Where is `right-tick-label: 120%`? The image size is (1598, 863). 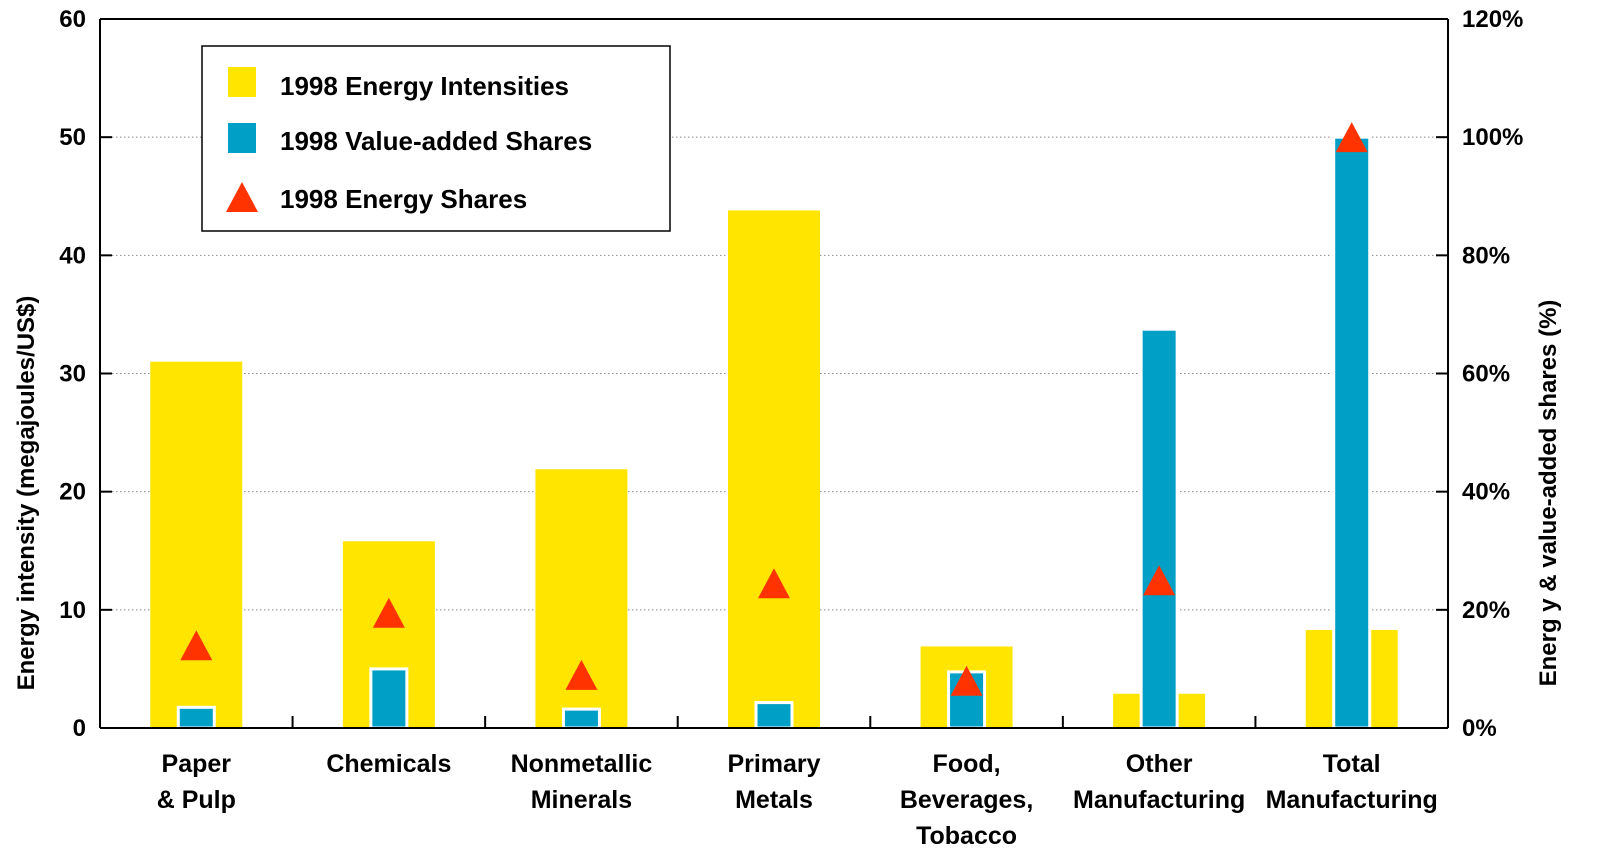
right-tick-label: 120% is located at coordinates (1492, 19).